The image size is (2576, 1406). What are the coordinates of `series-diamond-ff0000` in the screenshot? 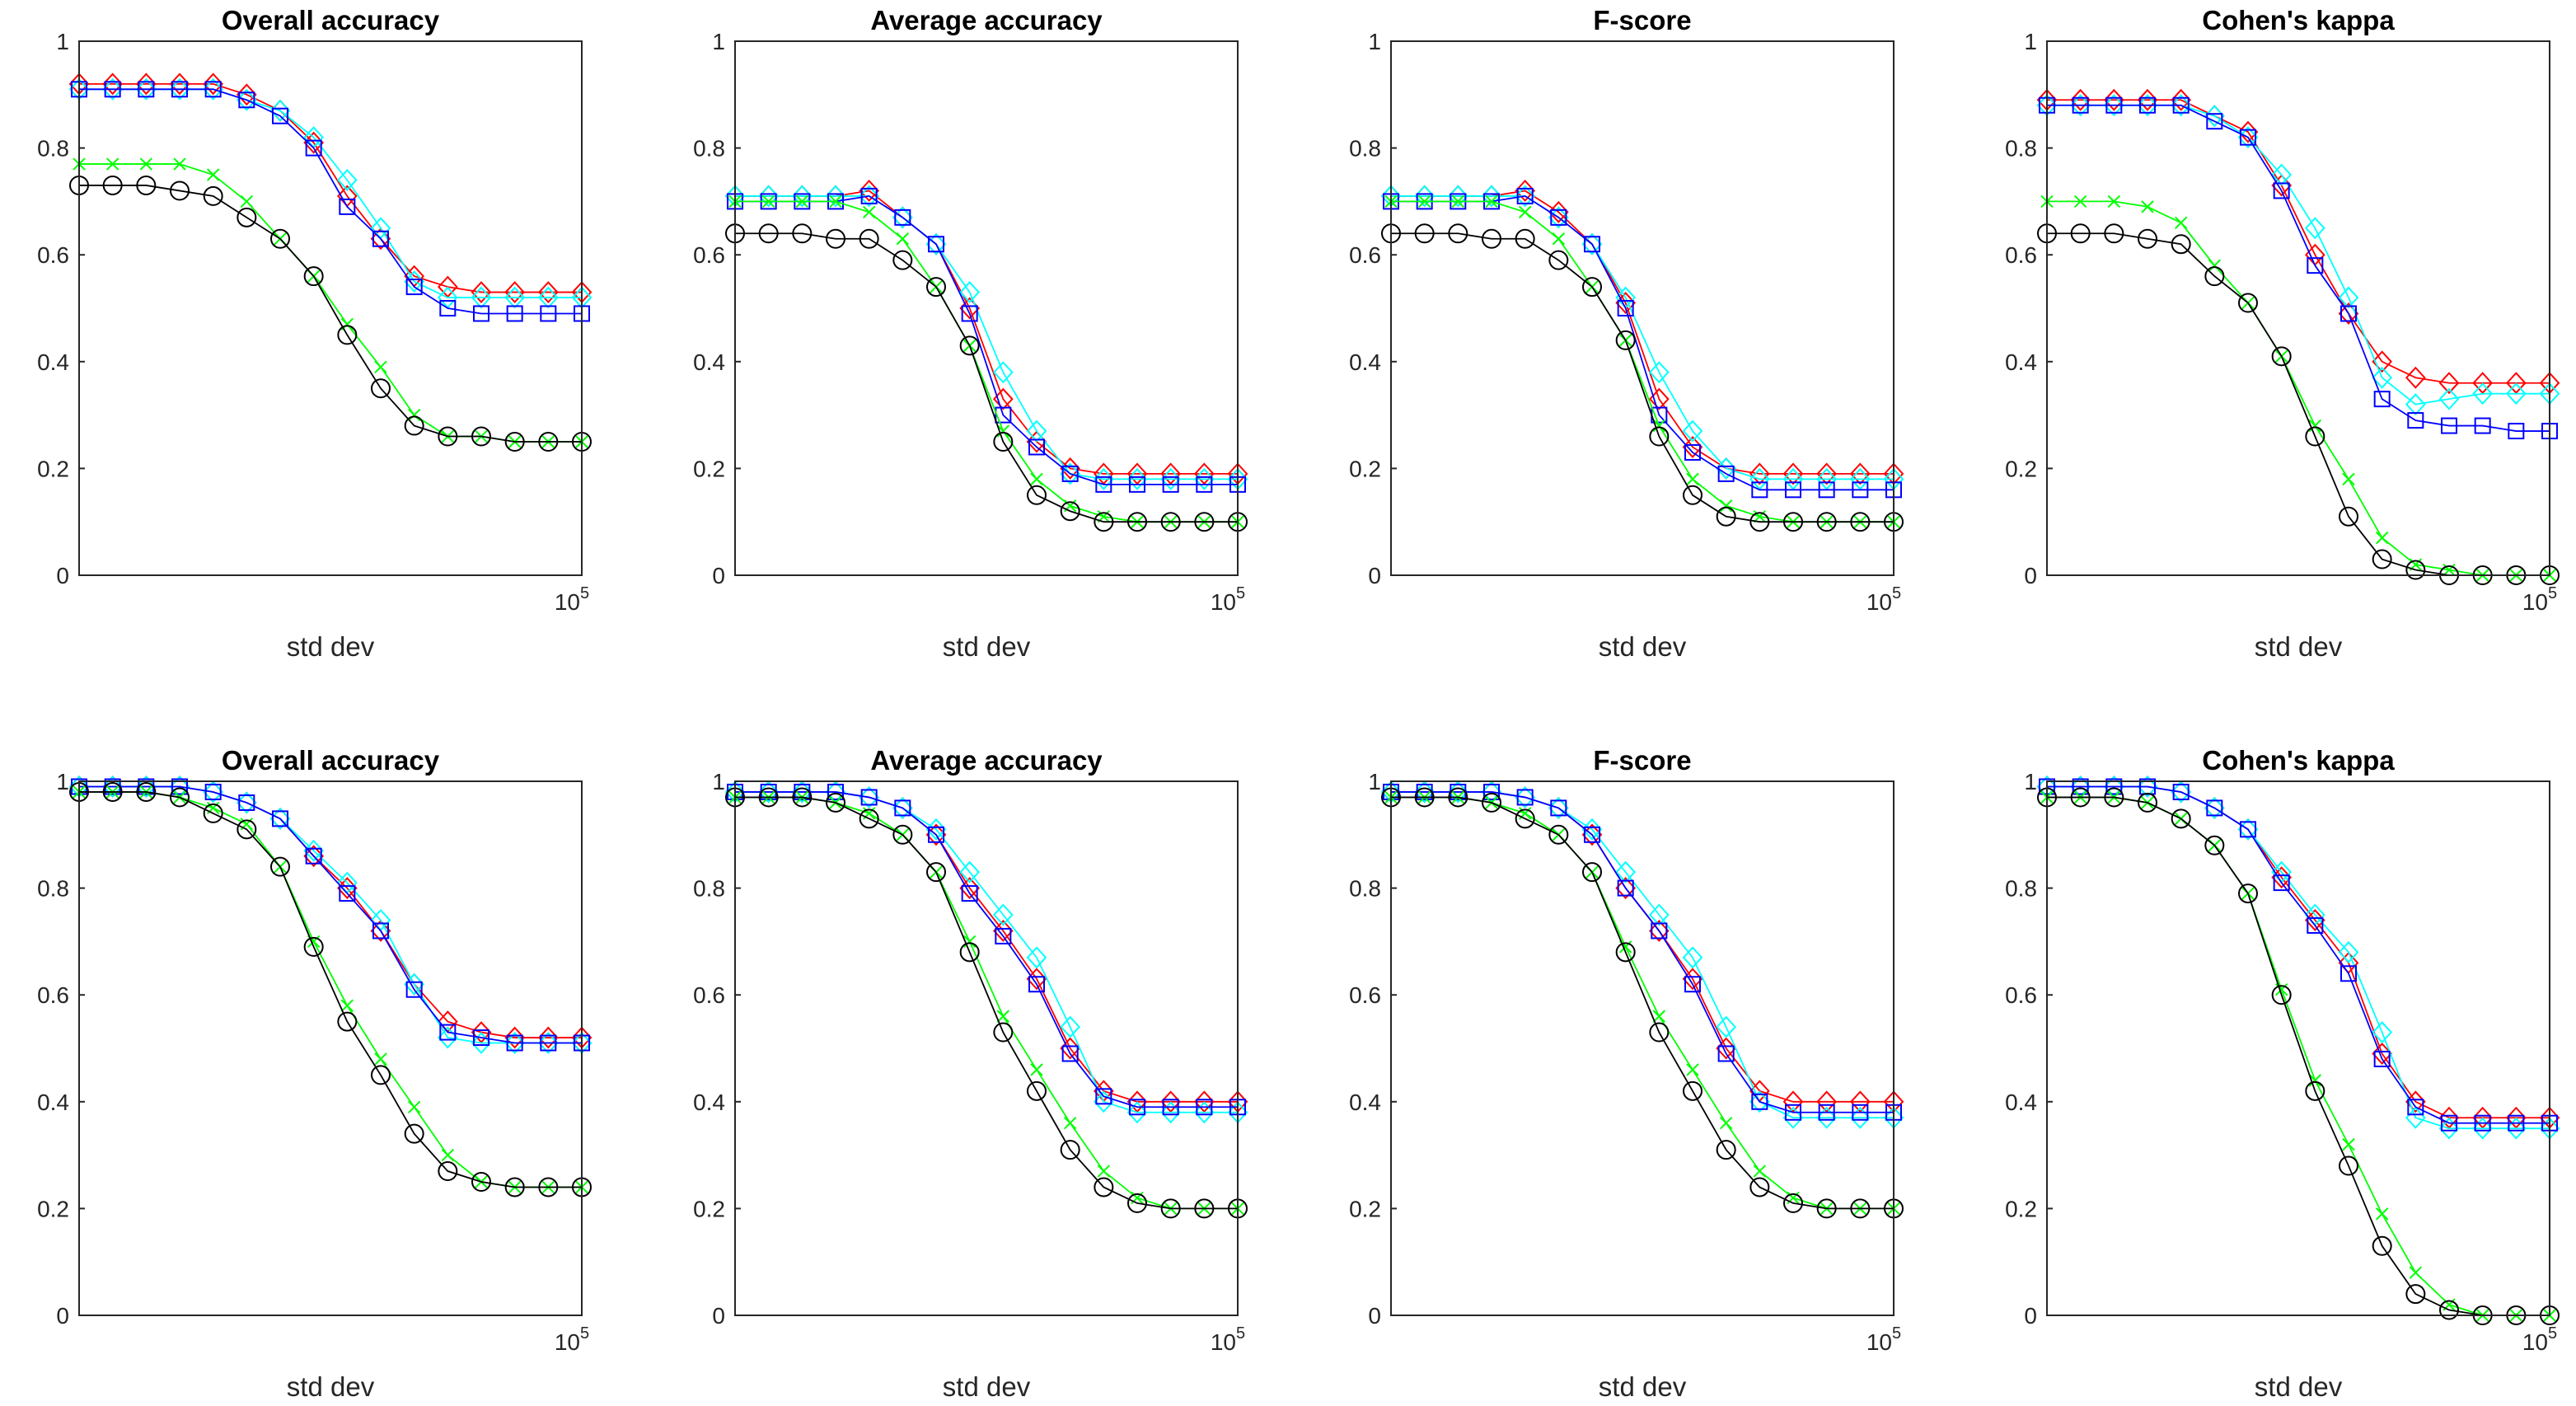 It's located at (330, 188).